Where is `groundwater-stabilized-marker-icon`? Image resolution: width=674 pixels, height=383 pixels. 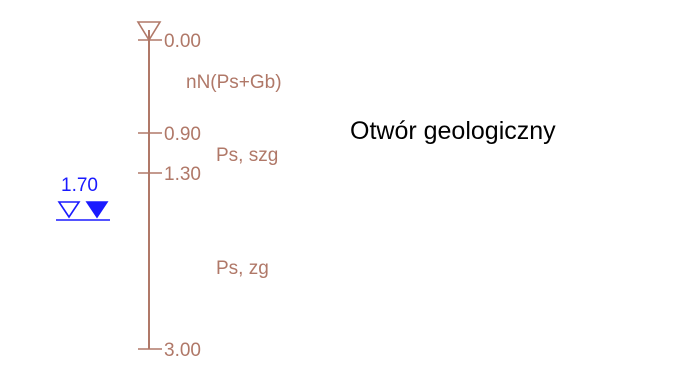
groundwater-stabilized-marker-icon is located at coordinates (97, 210).